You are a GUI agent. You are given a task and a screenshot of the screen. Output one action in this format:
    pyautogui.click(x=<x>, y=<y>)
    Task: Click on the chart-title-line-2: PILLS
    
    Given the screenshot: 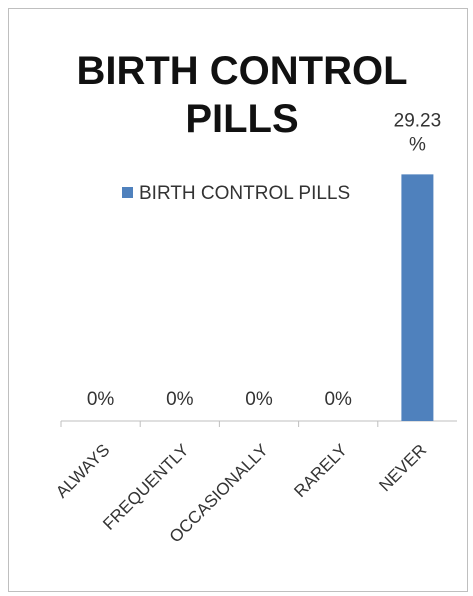 What is the action you would take?
    pyautogui.click(x=241, y=119)
    